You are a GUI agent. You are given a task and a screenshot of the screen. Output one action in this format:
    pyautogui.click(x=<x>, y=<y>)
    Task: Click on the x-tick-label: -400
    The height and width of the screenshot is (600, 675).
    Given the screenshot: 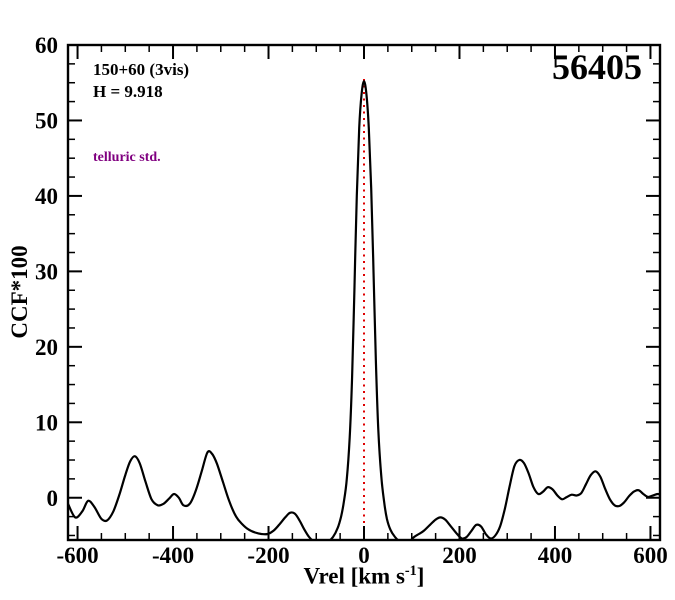 What is the action you would take?
    pyautogui.click(x=173, y=555)
    